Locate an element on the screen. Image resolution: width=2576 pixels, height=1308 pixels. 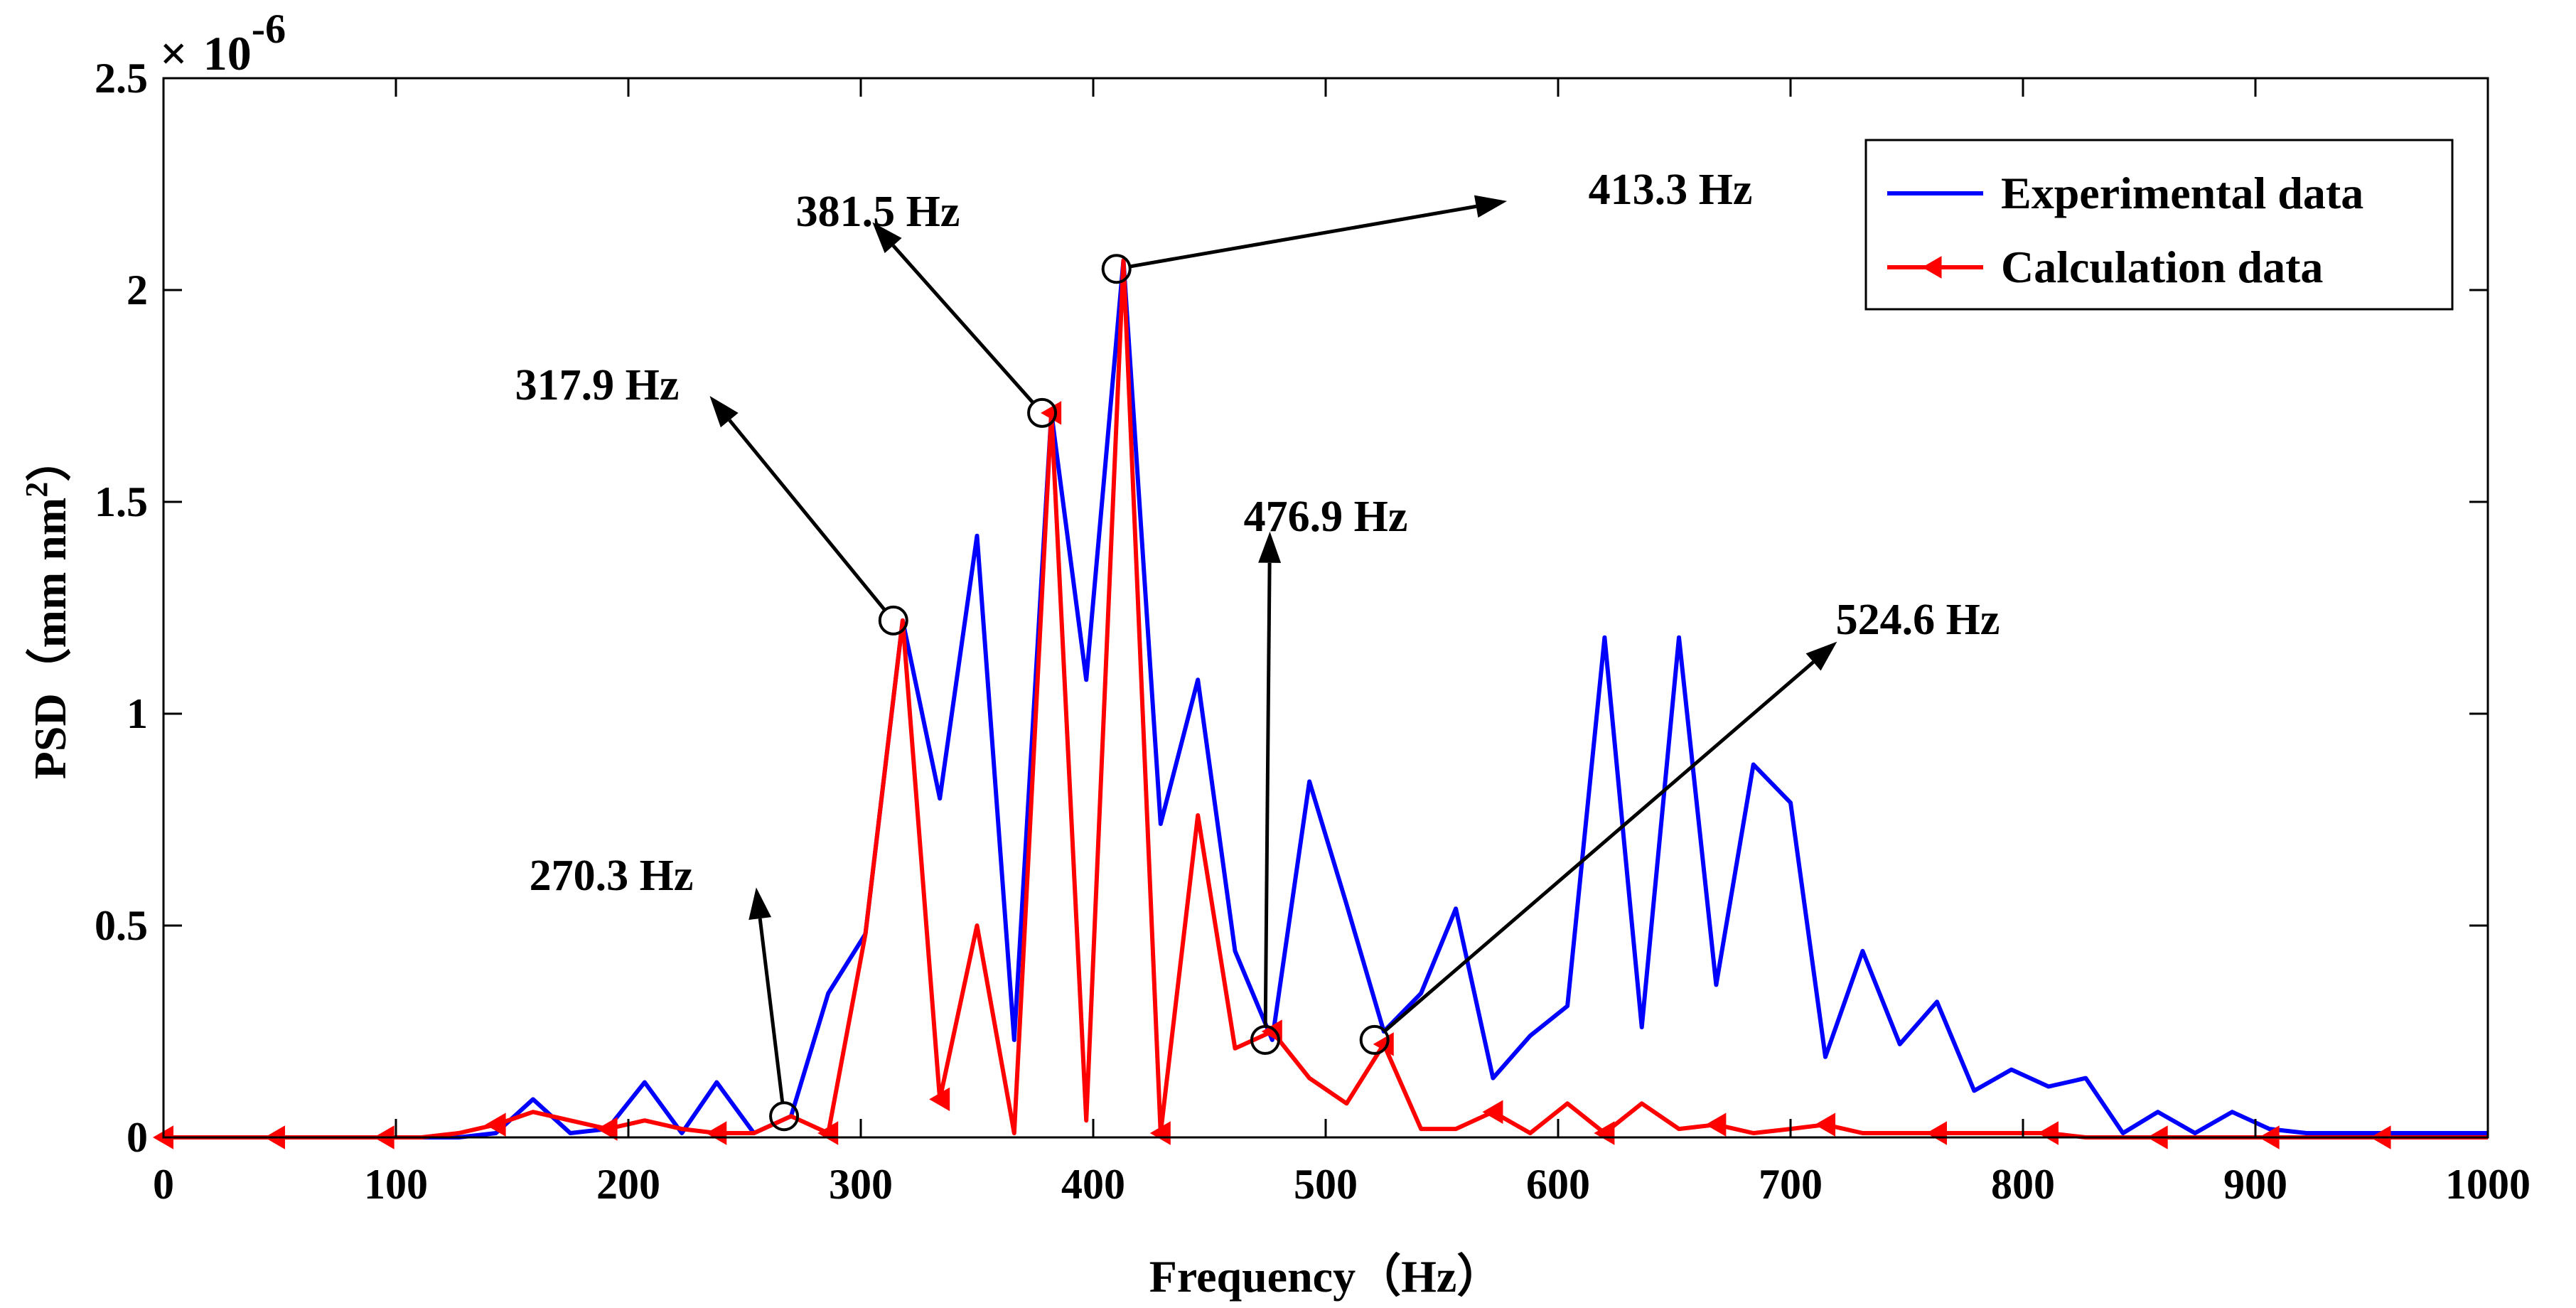
y-multiplier-symbol: × is located at coordinates (174, 53).